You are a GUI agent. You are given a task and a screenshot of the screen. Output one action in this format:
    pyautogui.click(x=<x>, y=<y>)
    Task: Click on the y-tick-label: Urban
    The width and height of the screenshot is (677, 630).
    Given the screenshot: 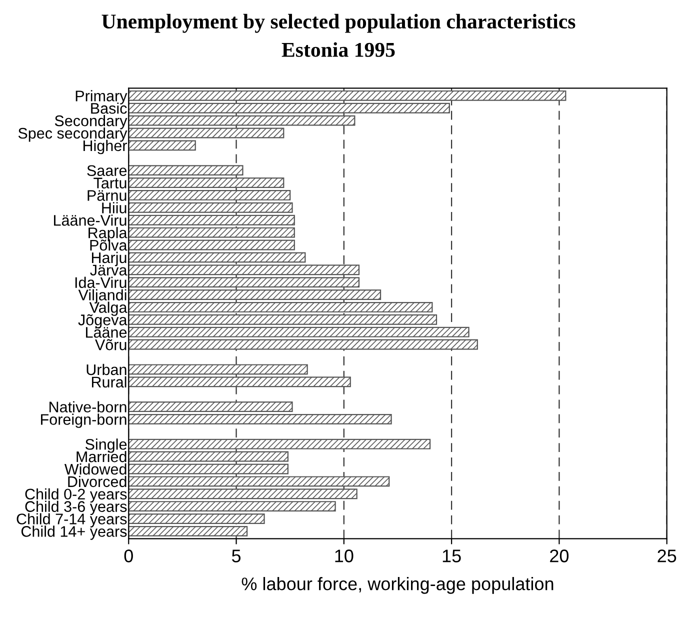 What is the action you would take?
    pyautogui.click(x=106, y=370)
    